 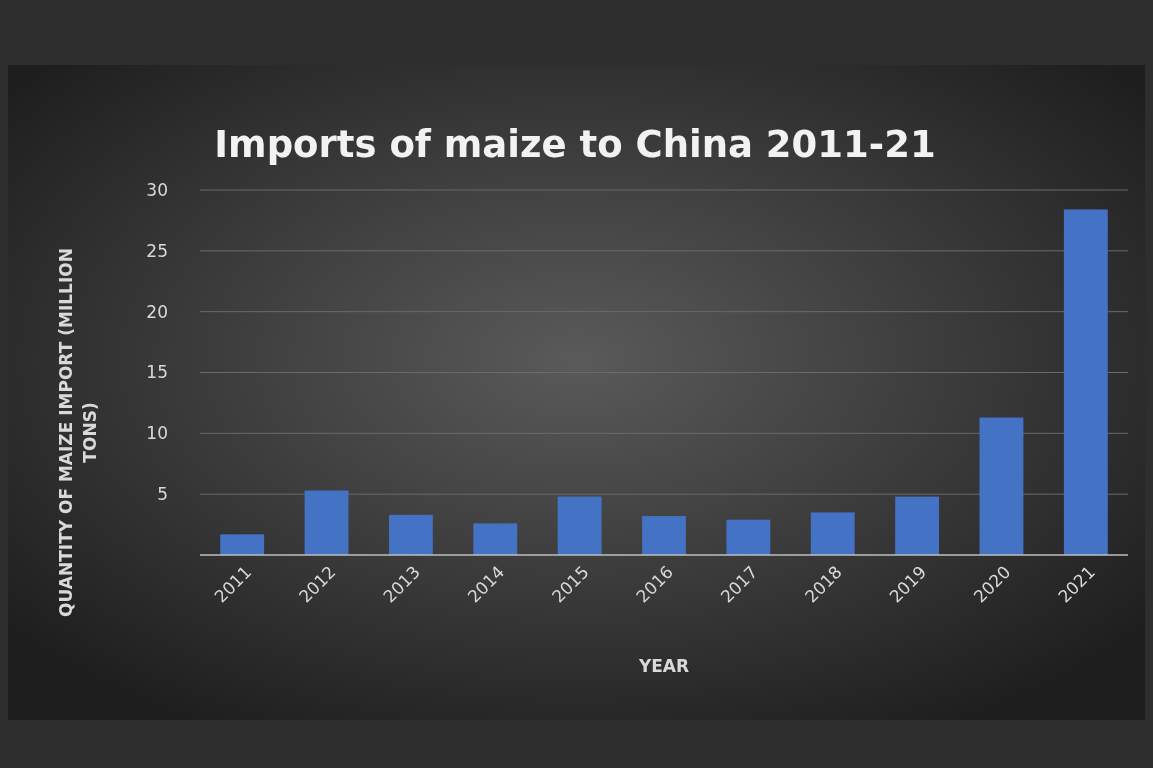 I want to click on y-tick-label: 20, so click(x=157, y=311).